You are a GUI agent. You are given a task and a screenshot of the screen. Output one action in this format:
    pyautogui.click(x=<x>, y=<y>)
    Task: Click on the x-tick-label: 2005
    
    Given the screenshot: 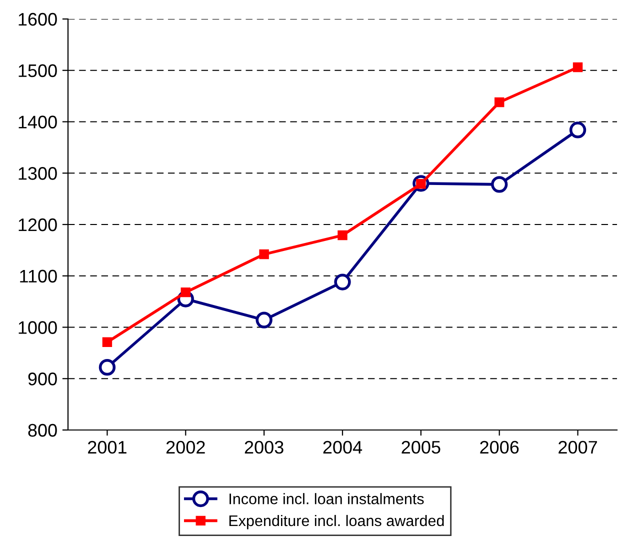 What is the action you would take?
    pyautogui.click(x=421, y=447)
    